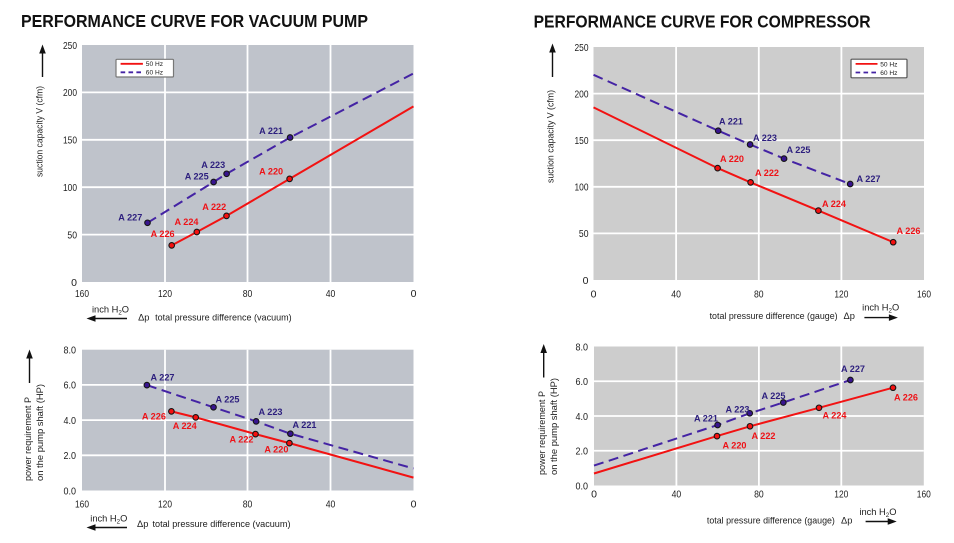 This screenshot has width=954, height=543. Describe the element at coordinates (194, 21) in the screenshot. I see `svg-text:PERFORMANCE CURVE FOR VACUUM P: PERFORMANCE CURVE FOR VACUUM PUMP` at that location.